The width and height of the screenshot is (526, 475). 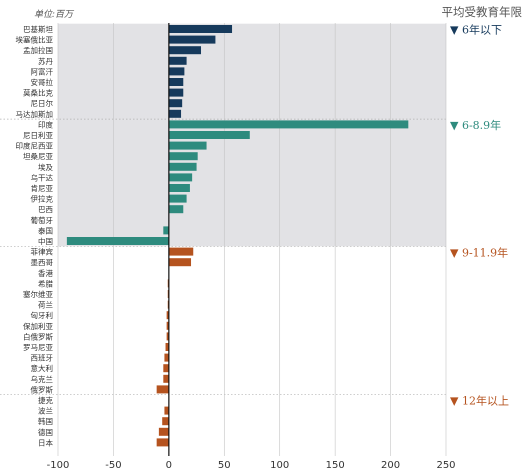 I want to click on group-label-3: ▼ 12年以上, so click(x=479, y=401).